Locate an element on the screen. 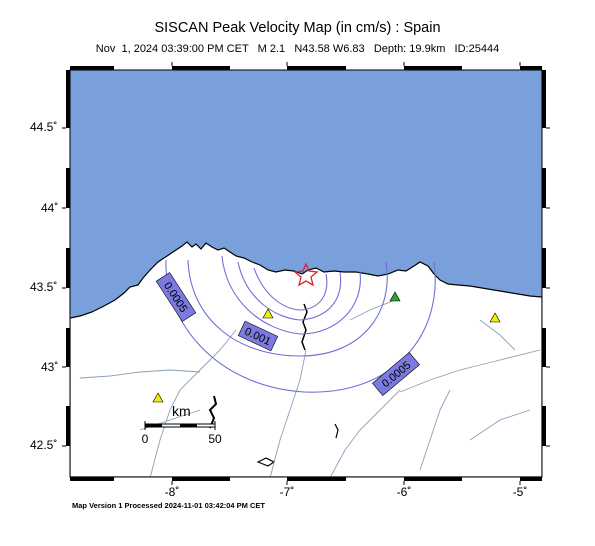  lat-label-43: 43˚ is located at coordinates (49, 367).